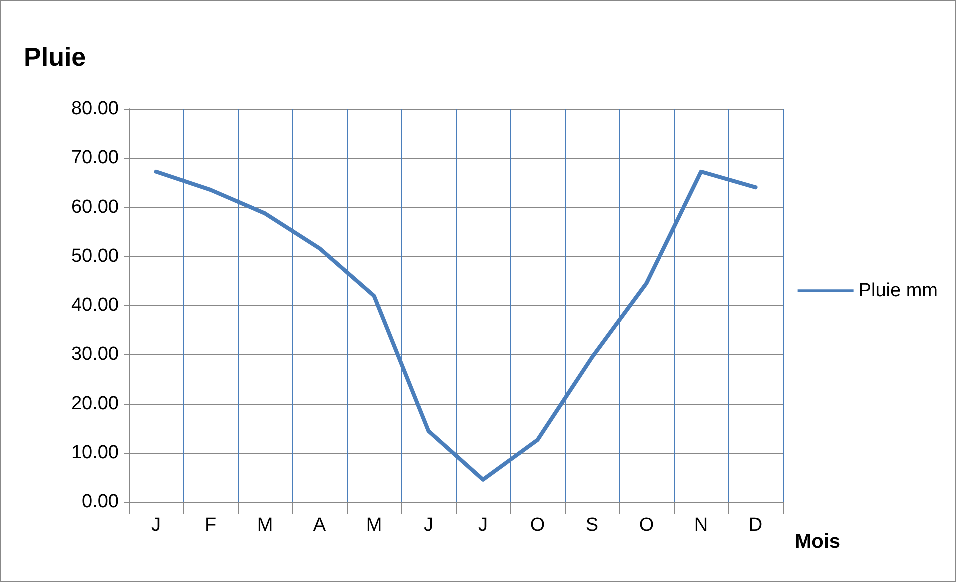 The height and width of the screenshot is (582, 956). What do you see at coordinates (100, 502) in the screenshot?
I see `y-tick-label: 0.00` at bounding box center [100, 502].